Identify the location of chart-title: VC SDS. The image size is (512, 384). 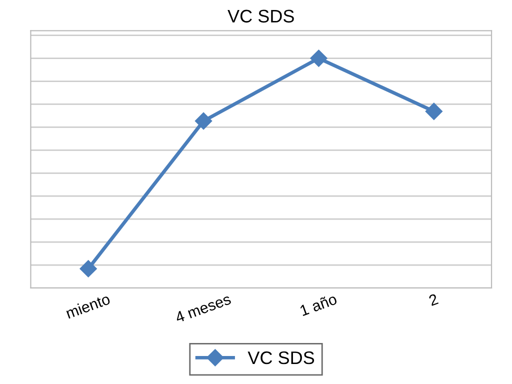
(261, 16).